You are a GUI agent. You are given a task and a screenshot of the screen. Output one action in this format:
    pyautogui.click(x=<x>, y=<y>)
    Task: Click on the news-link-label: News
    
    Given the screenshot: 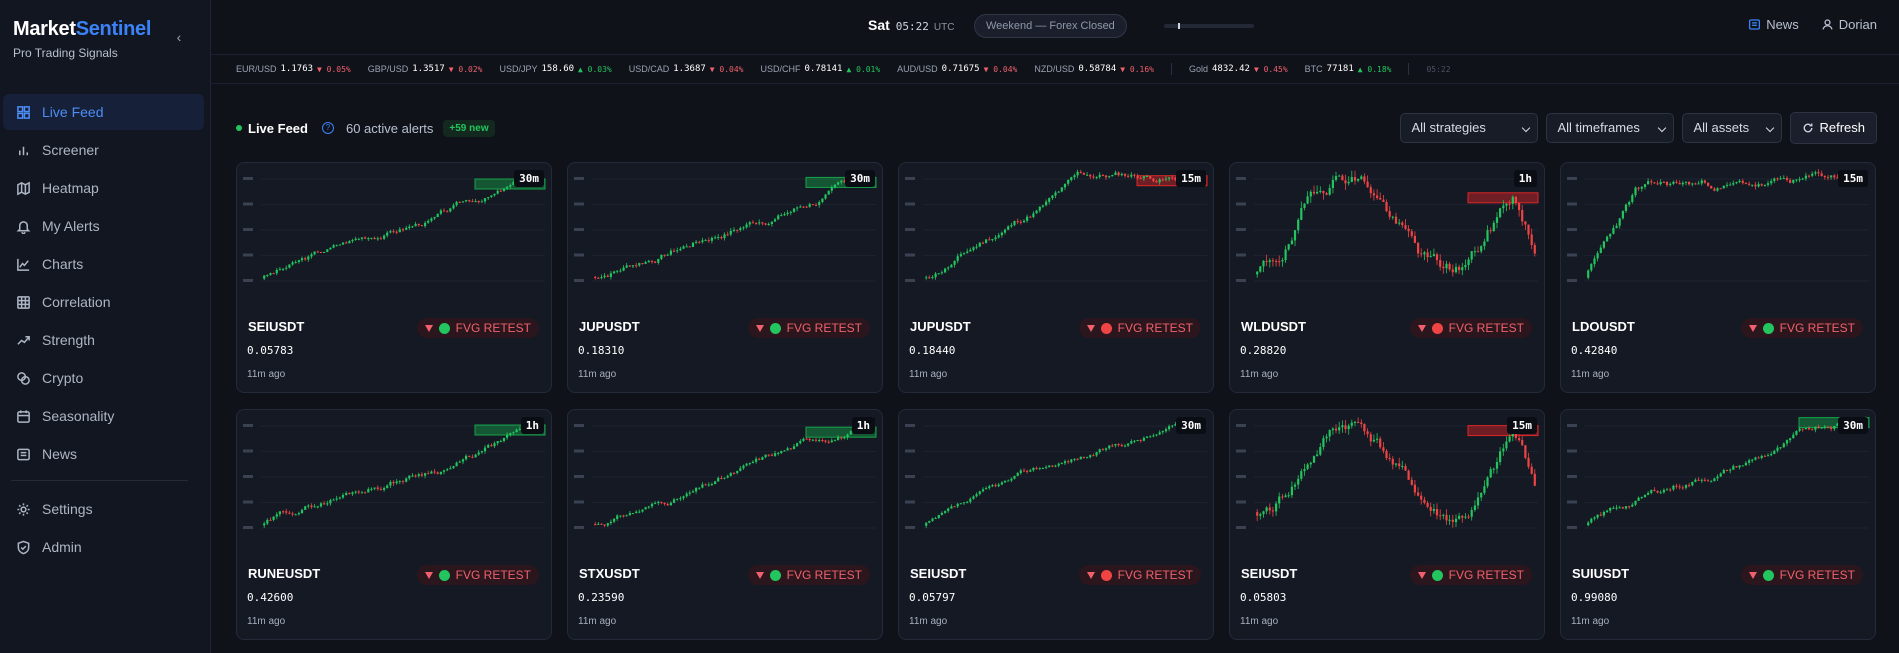 What is the action you would take?
    pyautogui.click(x=1782, y=24)
    